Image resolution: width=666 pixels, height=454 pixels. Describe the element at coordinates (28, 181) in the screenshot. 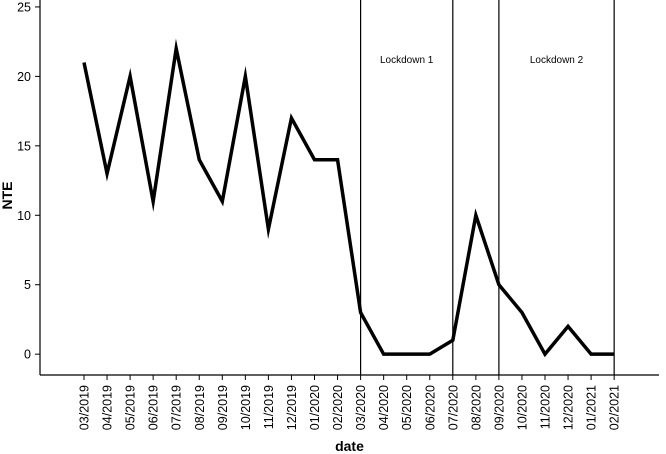

I see `y-axis-ticks: 0 5 10 15 20 25` at that location.